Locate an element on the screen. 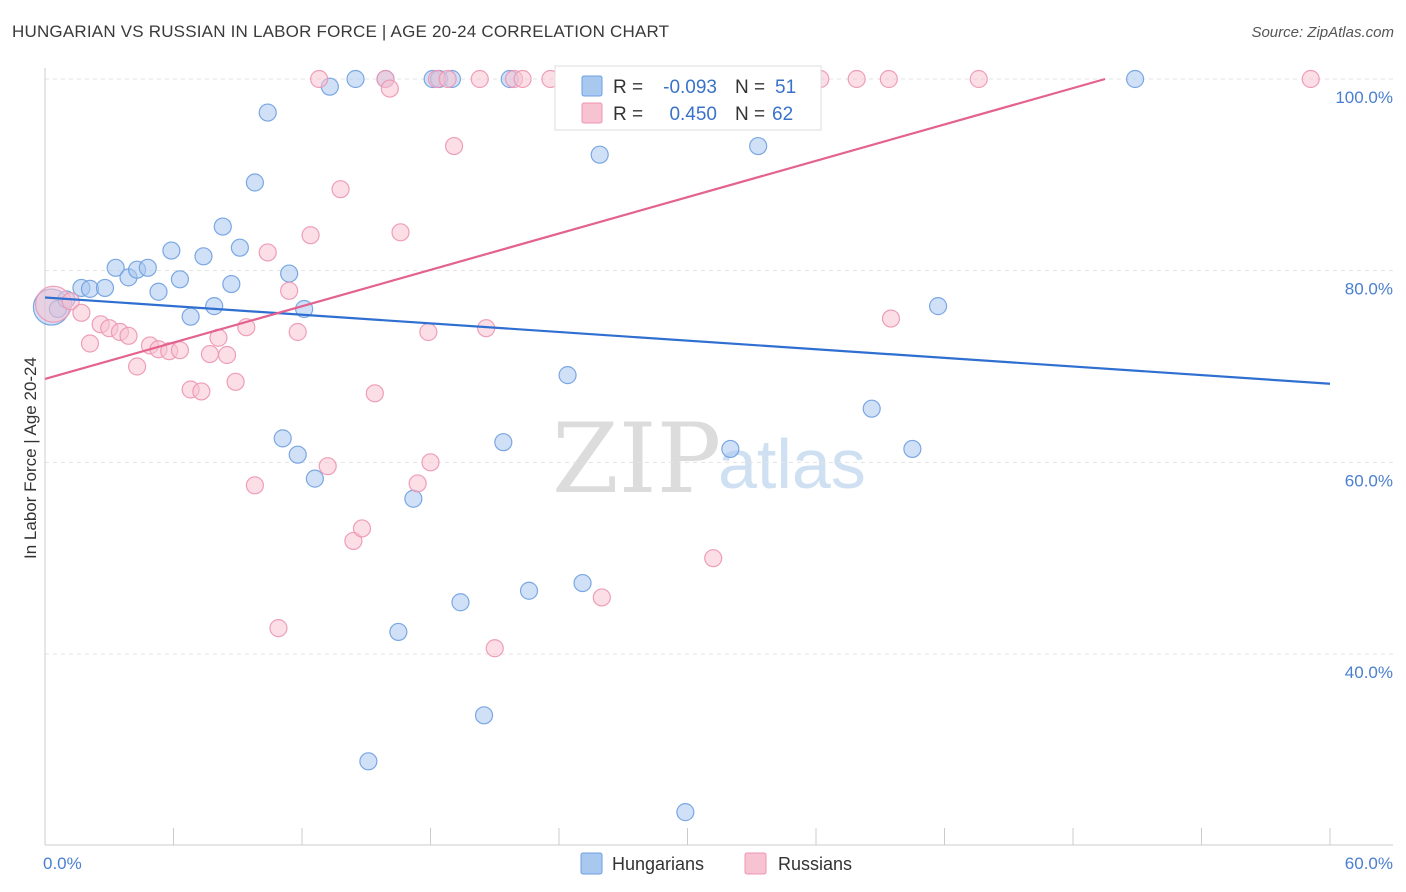 The image size is (1406, 892). watermark-zip: ZIP is located at coordinates (636, 459).